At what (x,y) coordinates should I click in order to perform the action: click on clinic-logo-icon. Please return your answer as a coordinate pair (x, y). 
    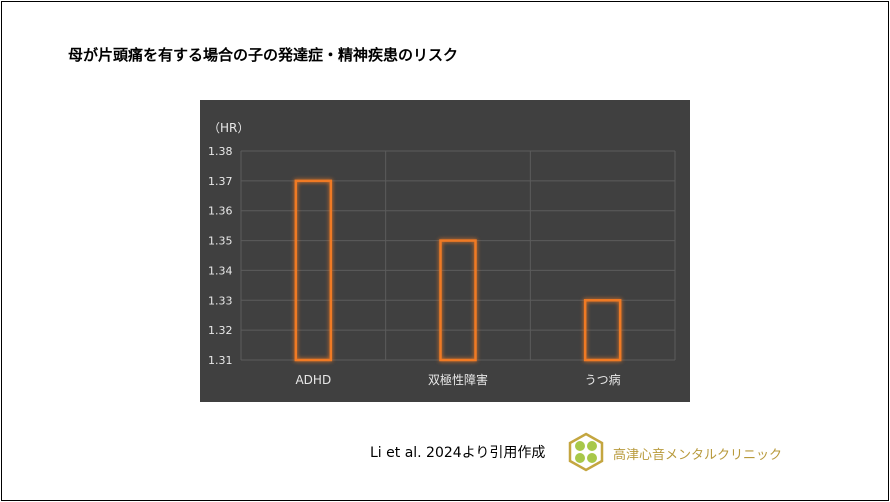
    Looking at the image, I should click on (586, 452).